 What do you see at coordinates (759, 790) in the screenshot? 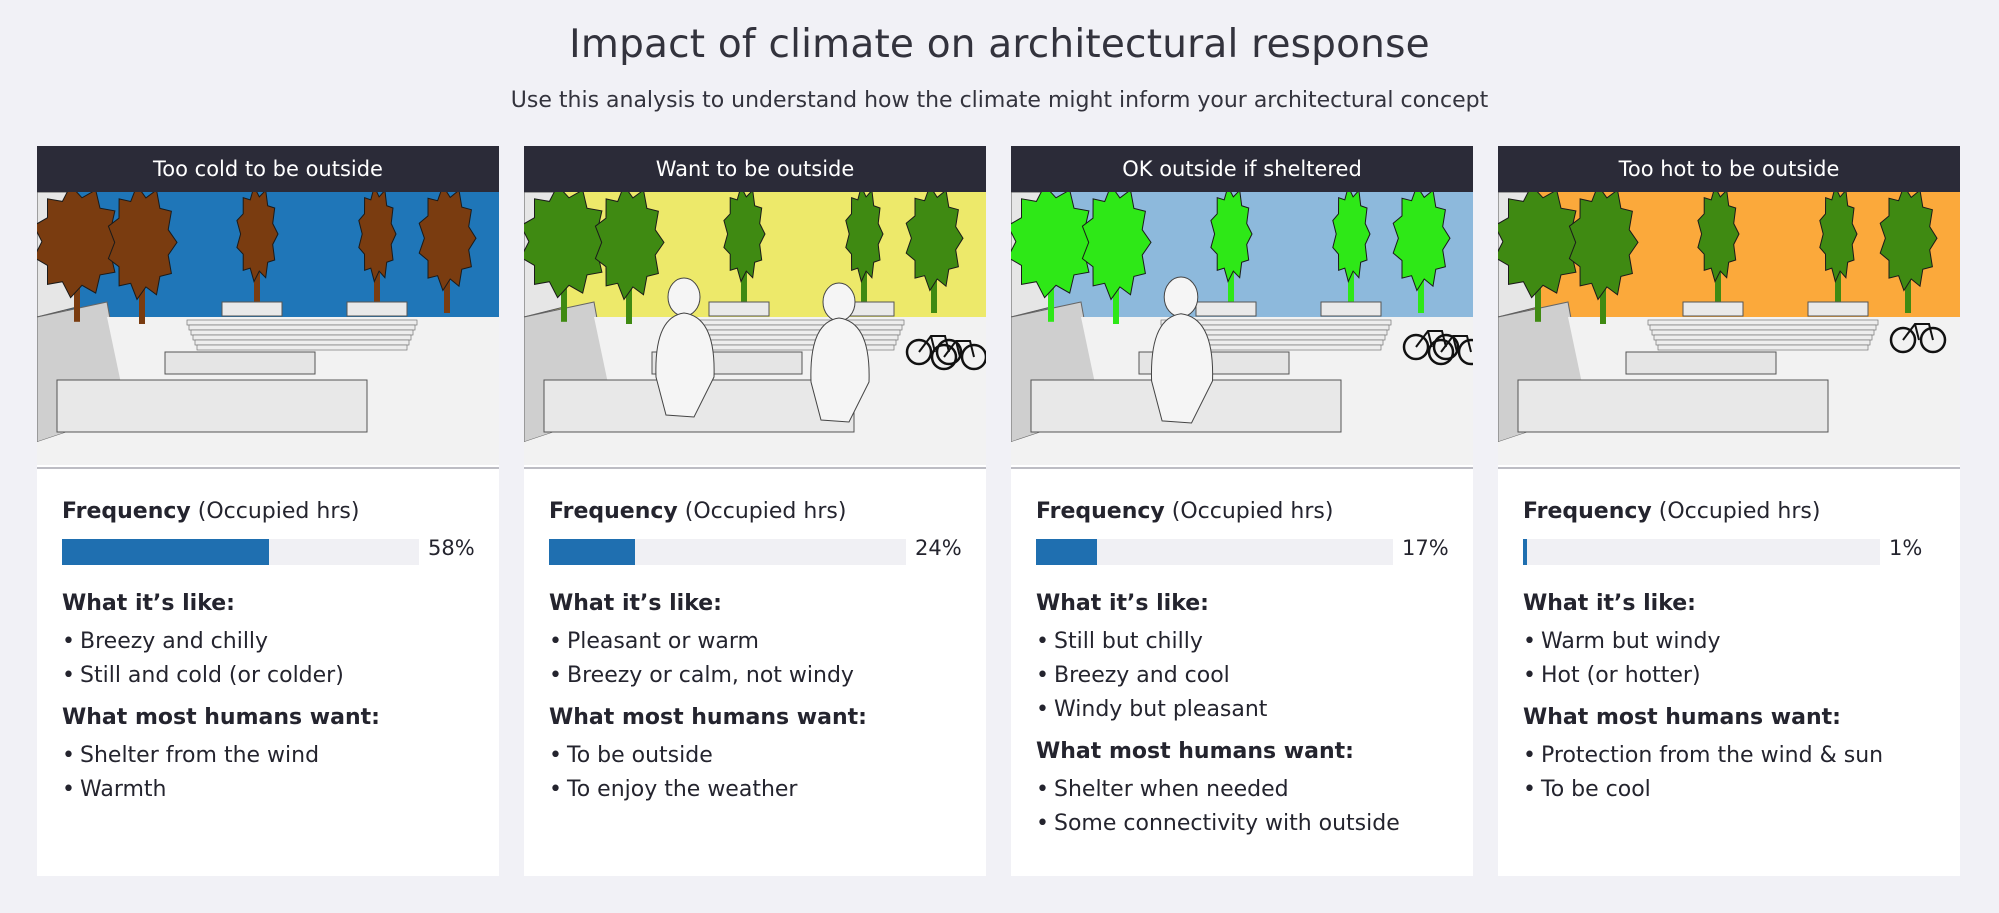
I see `want-item: • To enjoy the weather` at bounding box center [759, 790].